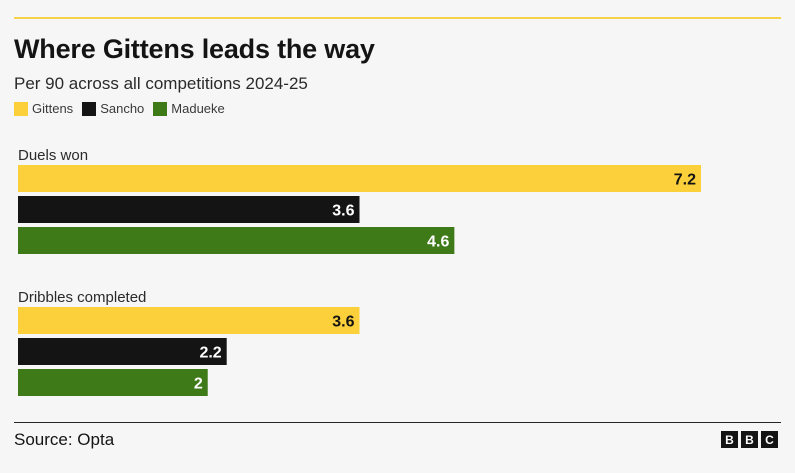 This screenshot has width=795, height=473. What do you see at coordinates (438, 242) in the screenshot?
I see `bar-value-label: 4.6` at bounding box center [438, 242].